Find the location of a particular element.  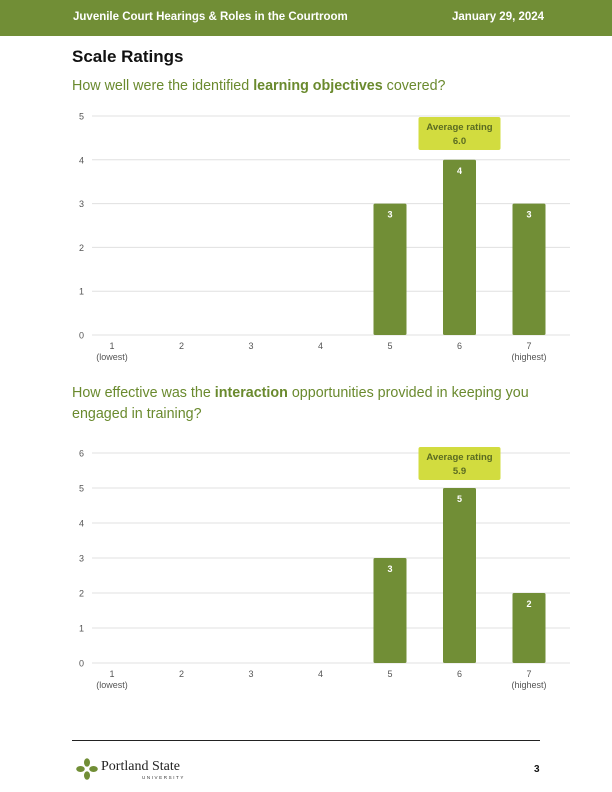

question-2-text-before: How effective was the is located at coordinates (143, 393).